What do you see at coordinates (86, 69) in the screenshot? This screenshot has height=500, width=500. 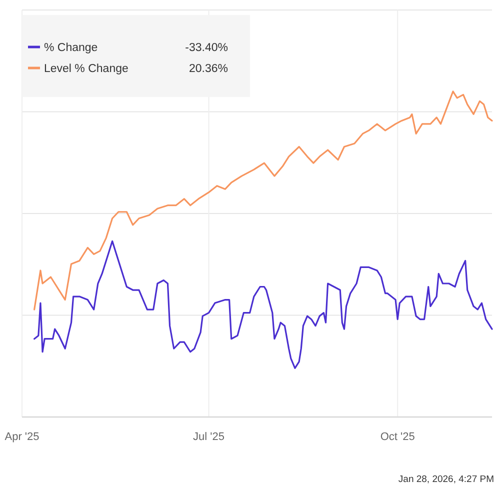 I see `legend-label: Level % Change` at bounding box center [86, 69].